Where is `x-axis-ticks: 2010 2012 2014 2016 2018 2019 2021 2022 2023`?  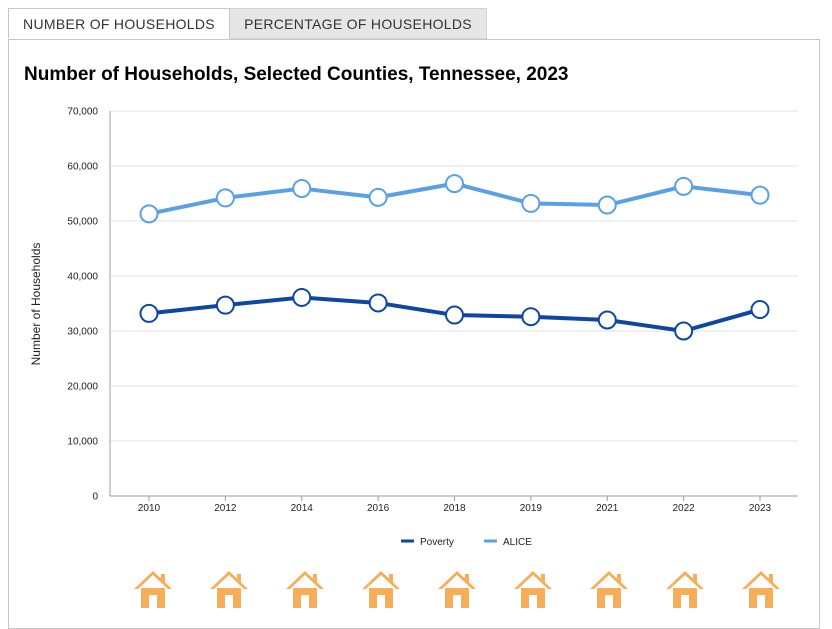
x-axis-ticks: 2010 2012 2014 2016 2018 2019 2021 2022 2023 is located at coordinates (455, 505).